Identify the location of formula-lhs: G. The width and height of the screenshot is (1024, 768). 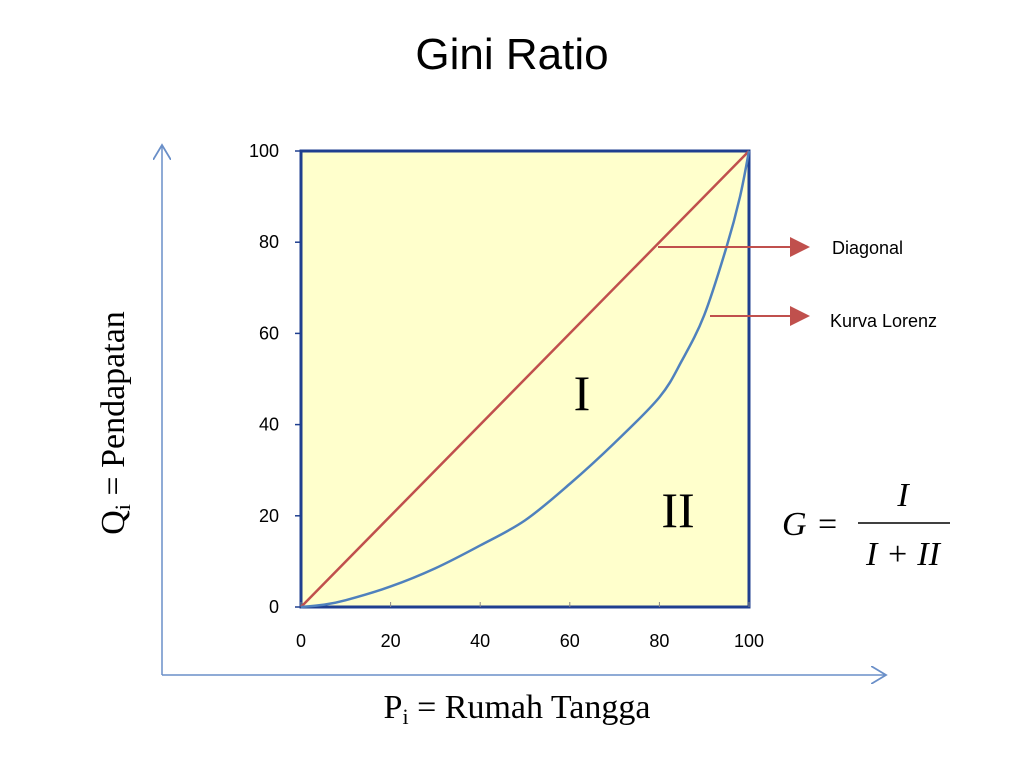
(794, 524).